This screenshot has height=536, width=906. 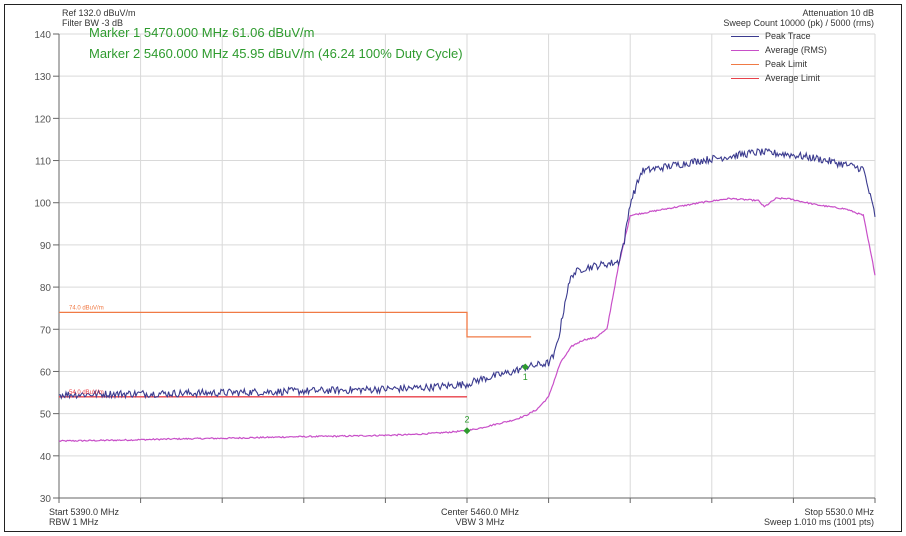 What do you see at coordinates (788, 36) in the screenshot?
I see `legend-label-peak-trace: Peak Trace` at bounding box center [788, 36].